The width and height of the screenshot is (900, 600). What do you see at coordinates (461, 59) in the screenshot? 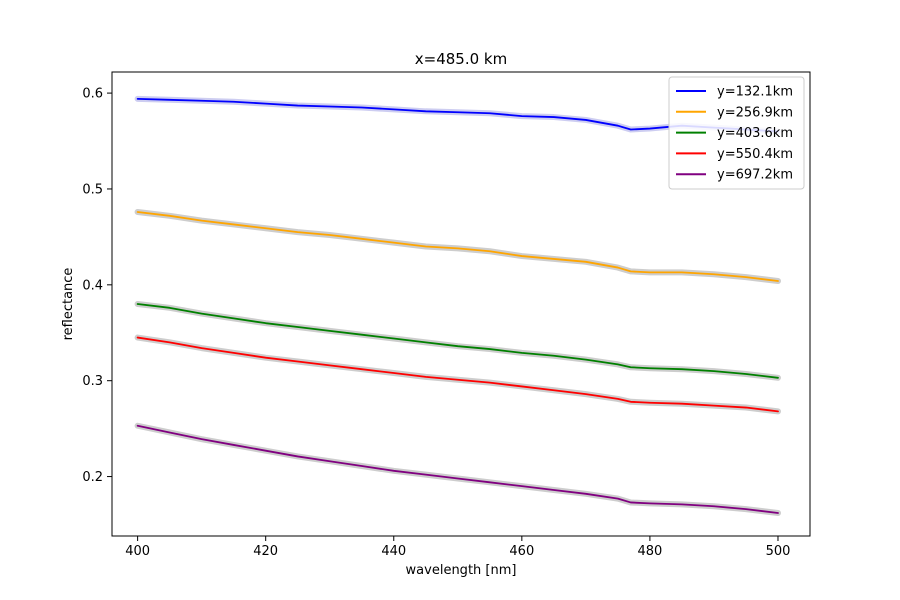
I see `chart-title: x=485.0 km` at bounding box center [461, 59].